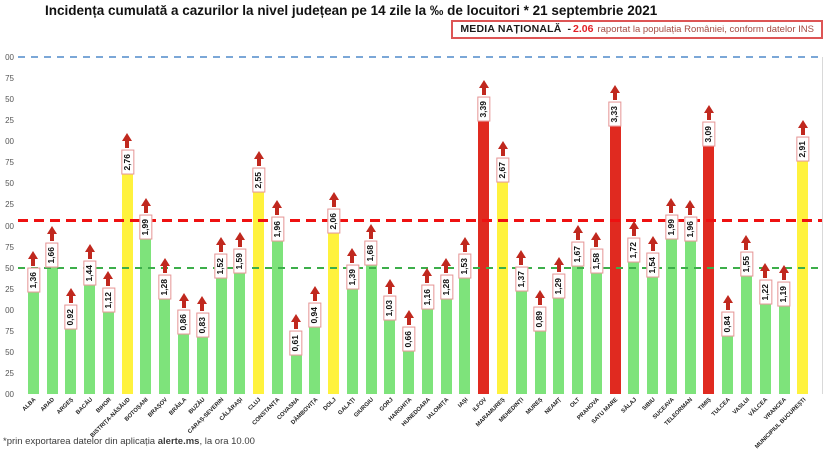 The height and width of the screenshot is (453, 828). Describe the element at coordinates (441, 239) in the screenshot. I see `bar-column: 1,28 IALOMIȚA` at that location.